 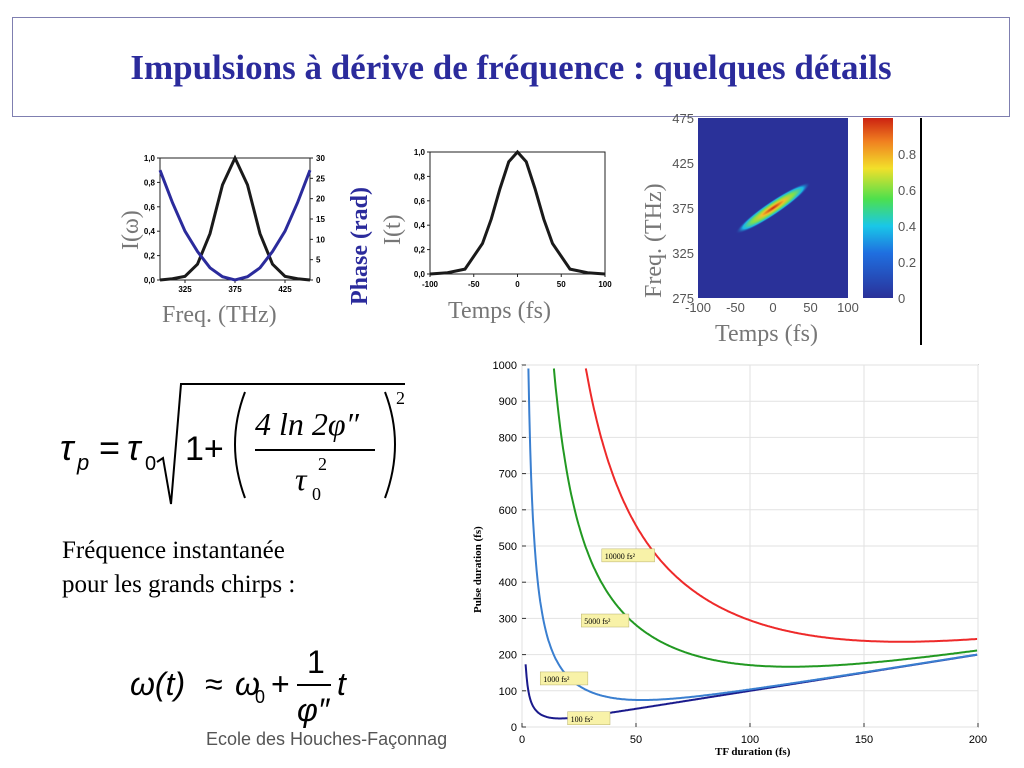 I want to click on y-tick-label: 400, so click(x=508, y=583).